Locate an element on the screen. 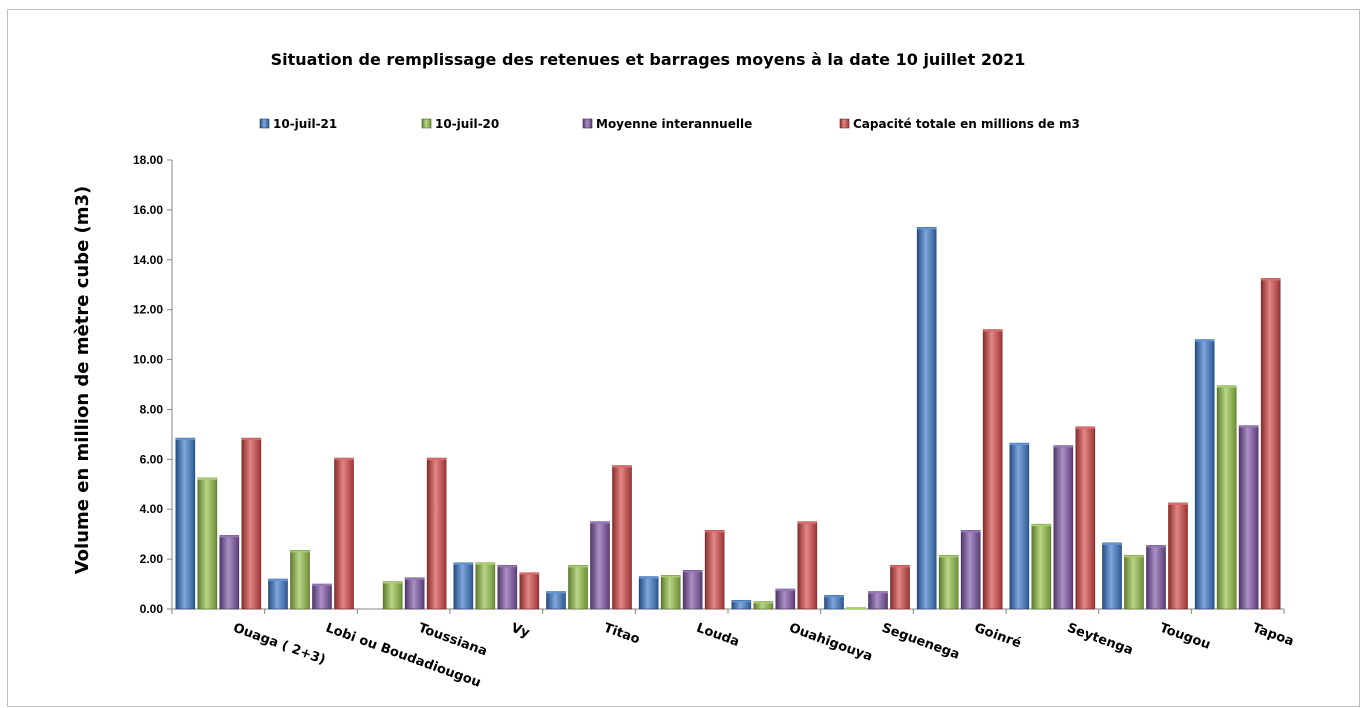 This screenshot has width=1361, height=708. y-tick-label: 8.00 is located at coordinates (152, 409).